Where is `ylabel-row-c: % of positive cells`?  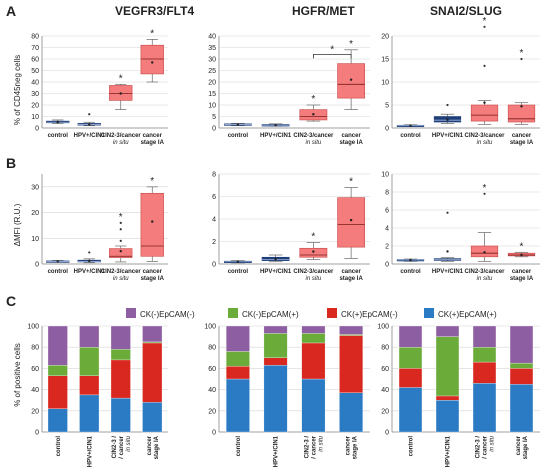
ylabel-row-c: % of positive cells is located at coordinates (17, 375).